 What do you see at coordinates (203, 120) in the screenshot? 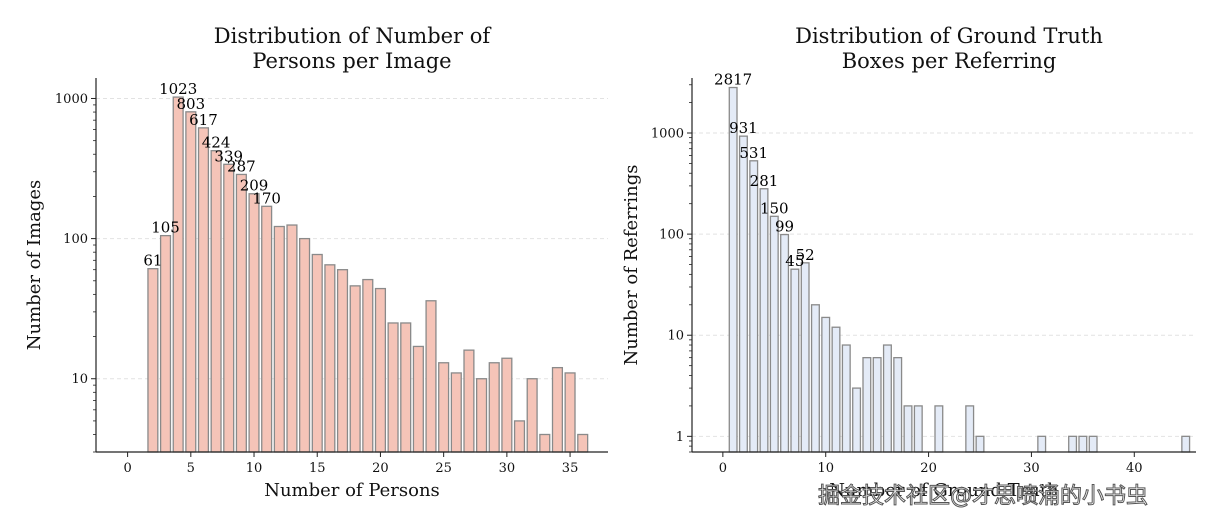
I see `data-label: 617` at bounding box center [203, 120].